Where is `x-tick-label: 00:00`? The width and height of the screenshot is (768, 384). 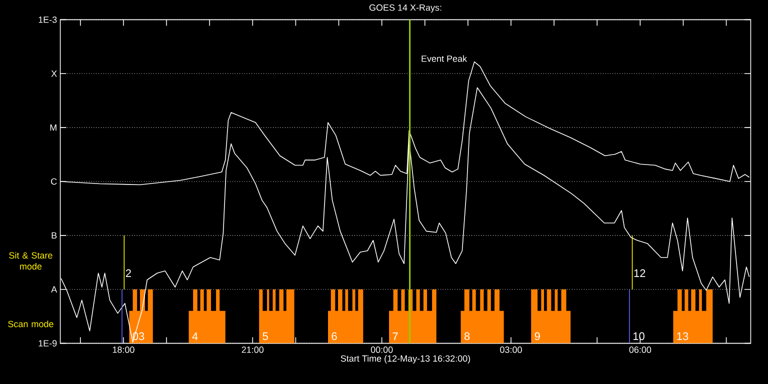
x-tick-label: 00:00 is located at coordinates (381, 349).